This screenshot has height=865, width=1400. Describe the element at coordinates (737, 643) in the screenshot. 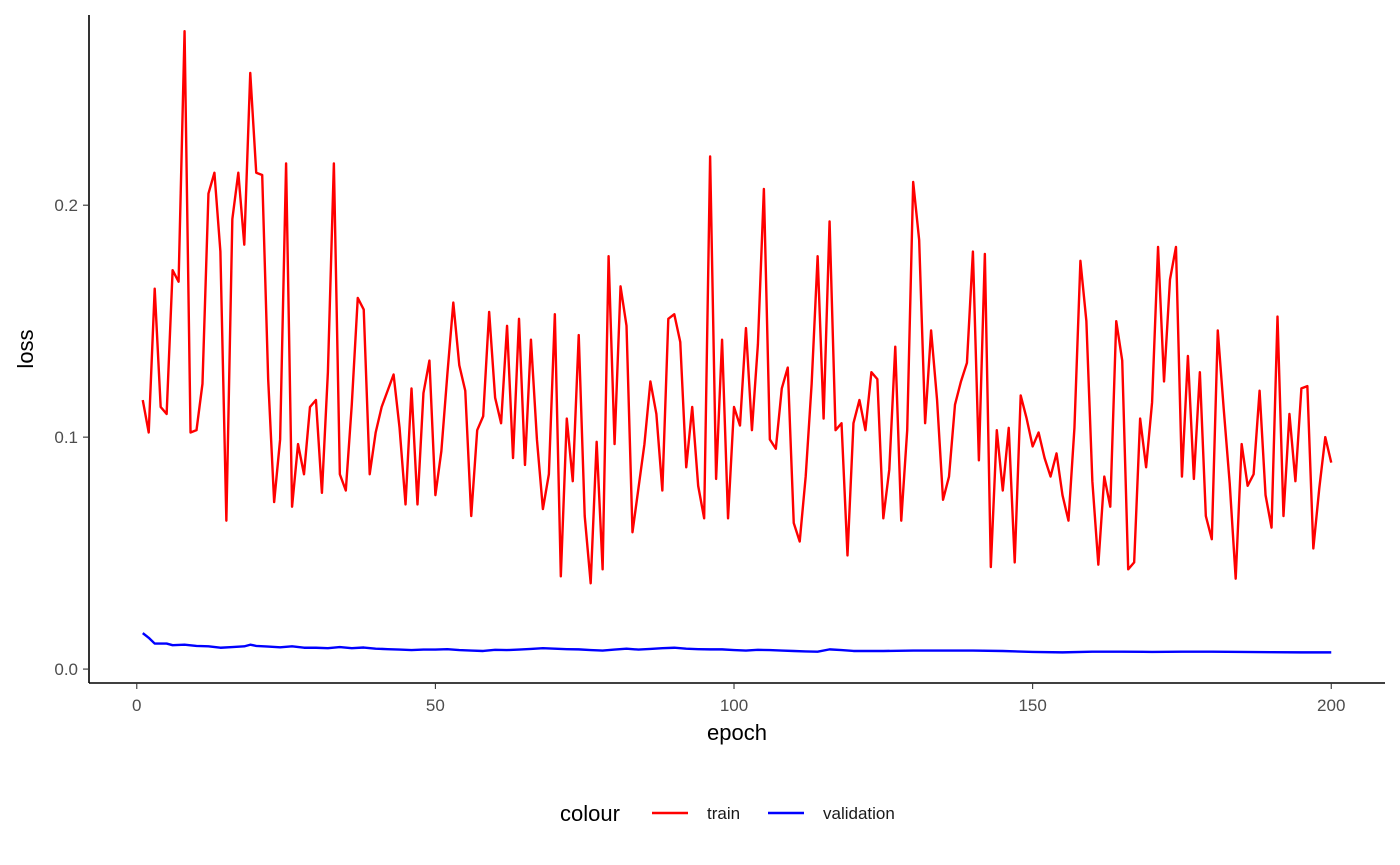

I see `series-line-validation` at that location.